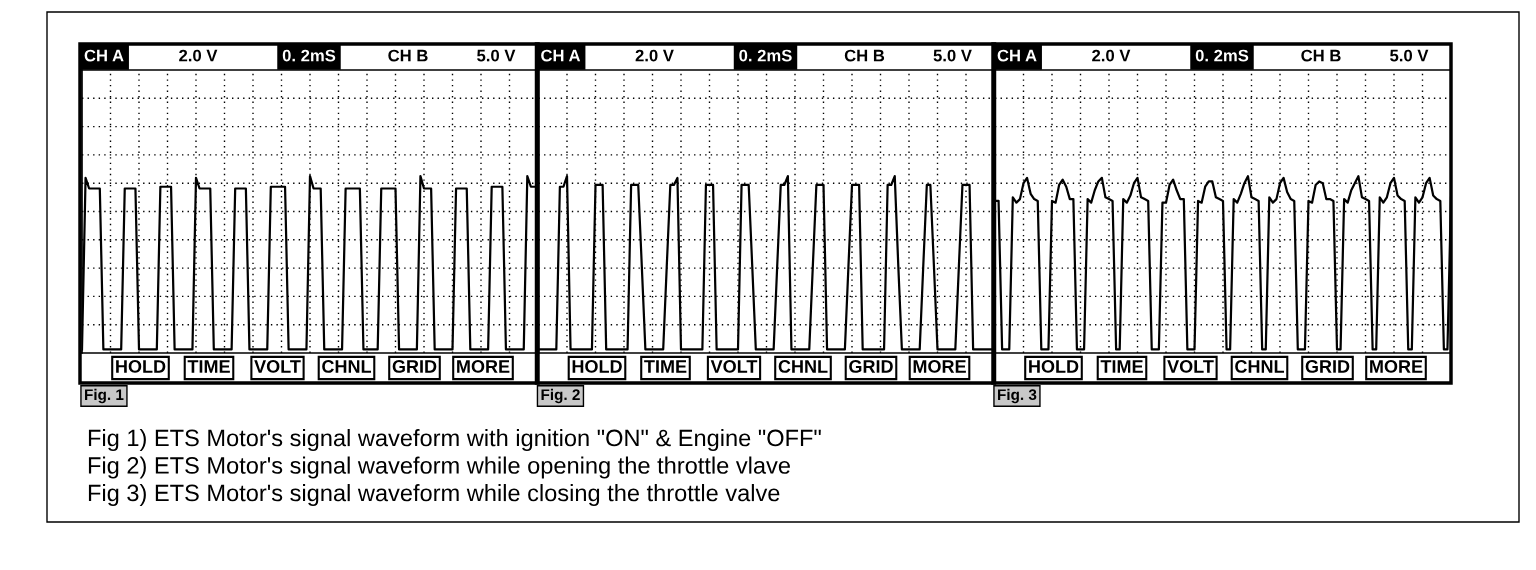 This screenshot has width=1536, height=570. I want to click on text: Fig. 3, so click(1017, 396).